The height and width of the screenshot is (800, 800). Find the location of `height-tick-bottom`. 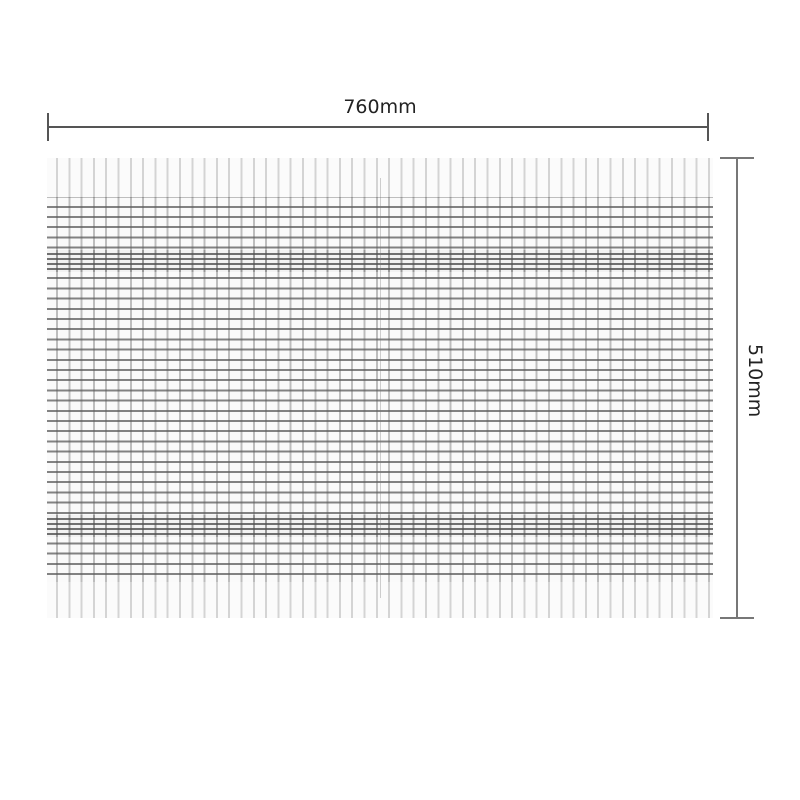

height-tick-bottom is located at coordinates (737, 618).